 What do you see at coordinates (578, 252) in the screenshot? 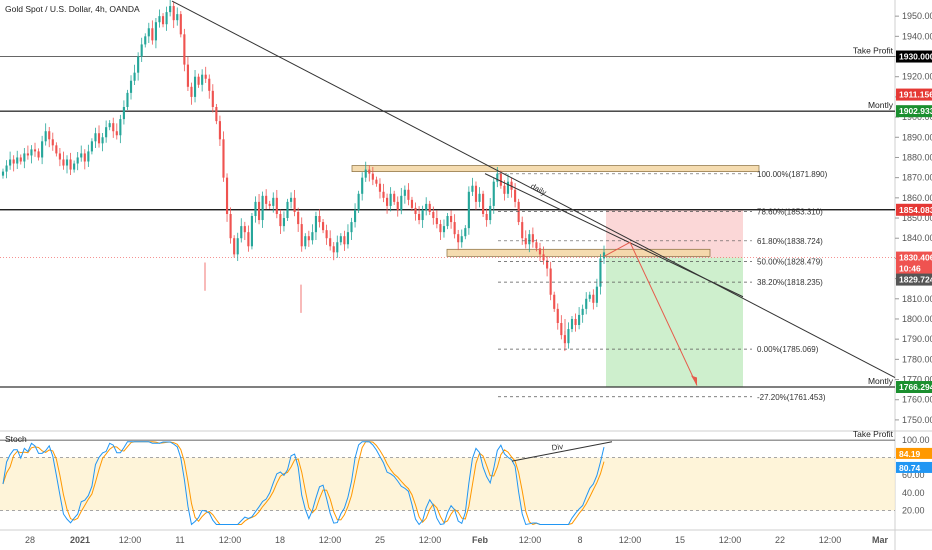
I see `support-zone` at bounding box center [578, 252].